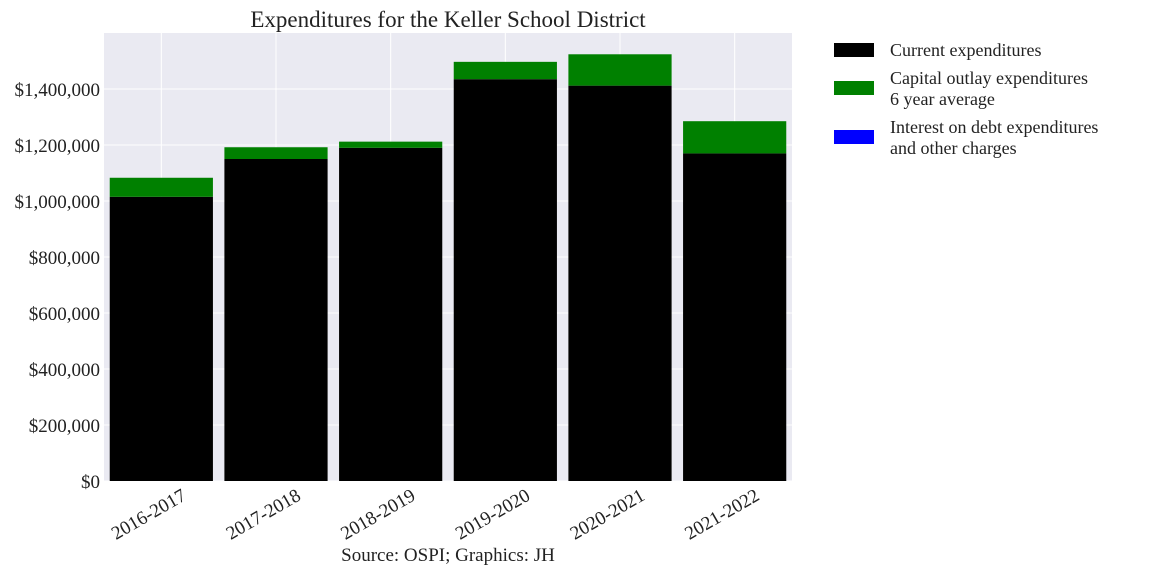 Image resolution: width=1152 pixels, height=576 pixels. Describe the element at coordinates (264, 514) in the screenshot. I see `x-tick-label: 2017-2018` at that location.